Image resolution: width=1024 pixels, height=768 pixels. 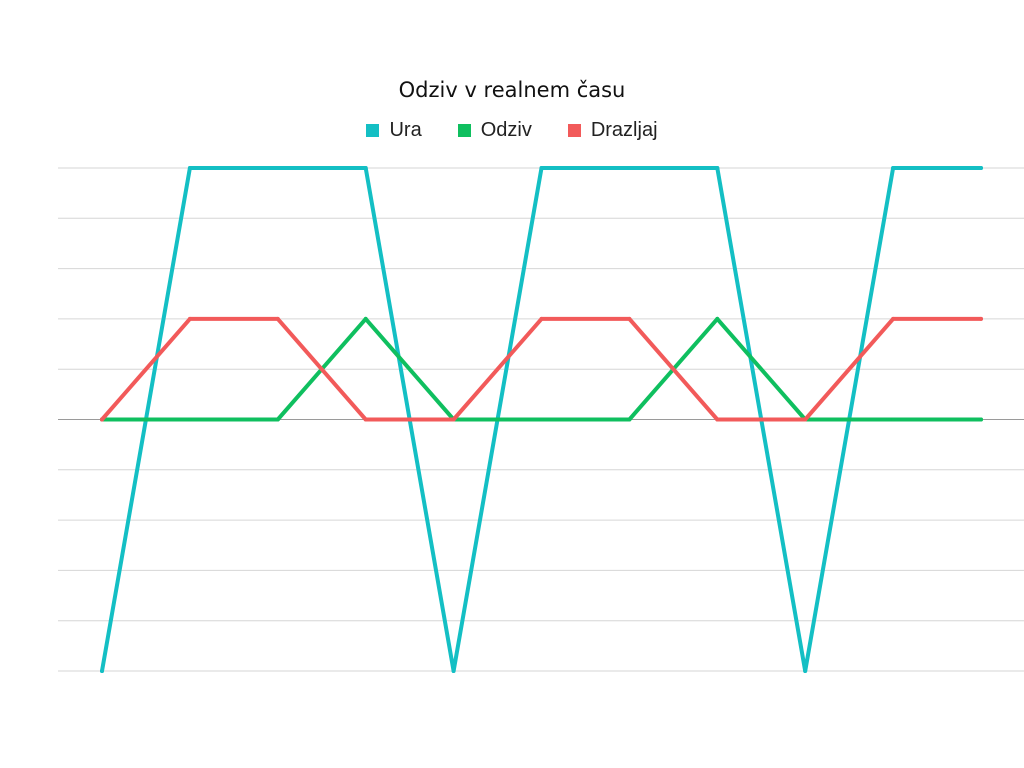 I want to click on legend-label-ura: Ura, so click(x=405, y=130).